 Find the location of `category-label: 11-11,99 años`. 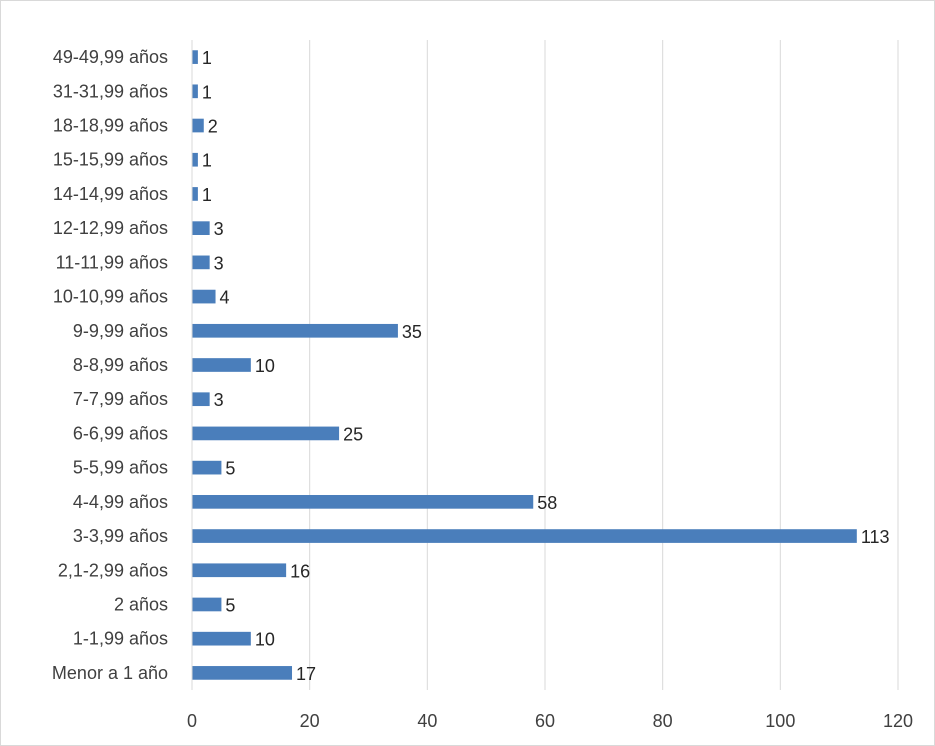

category-label: 11-11,99 años is located at coordinates (112, 262).